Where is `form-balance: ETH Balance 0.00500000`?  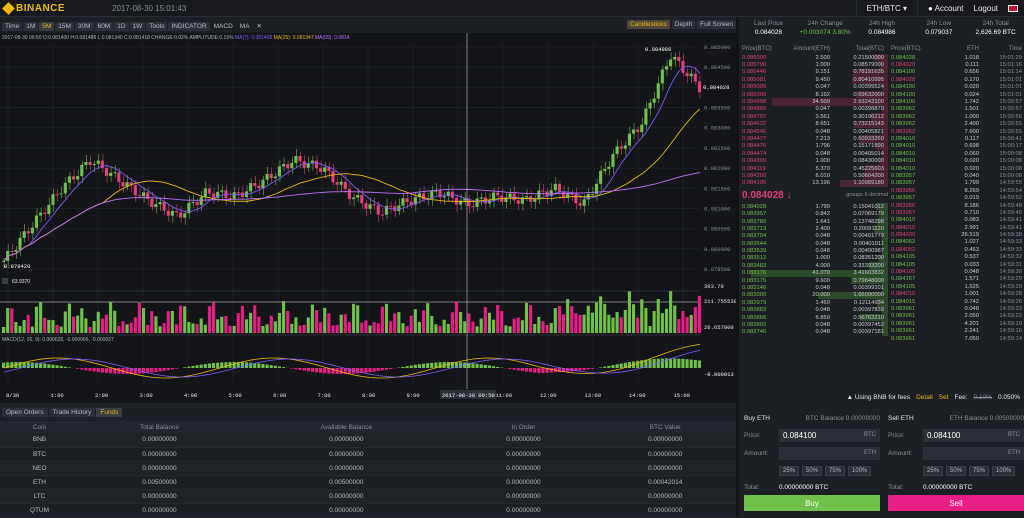
form-balance: ETH Balance 0.00500000 is located at coordinates (987, 418).